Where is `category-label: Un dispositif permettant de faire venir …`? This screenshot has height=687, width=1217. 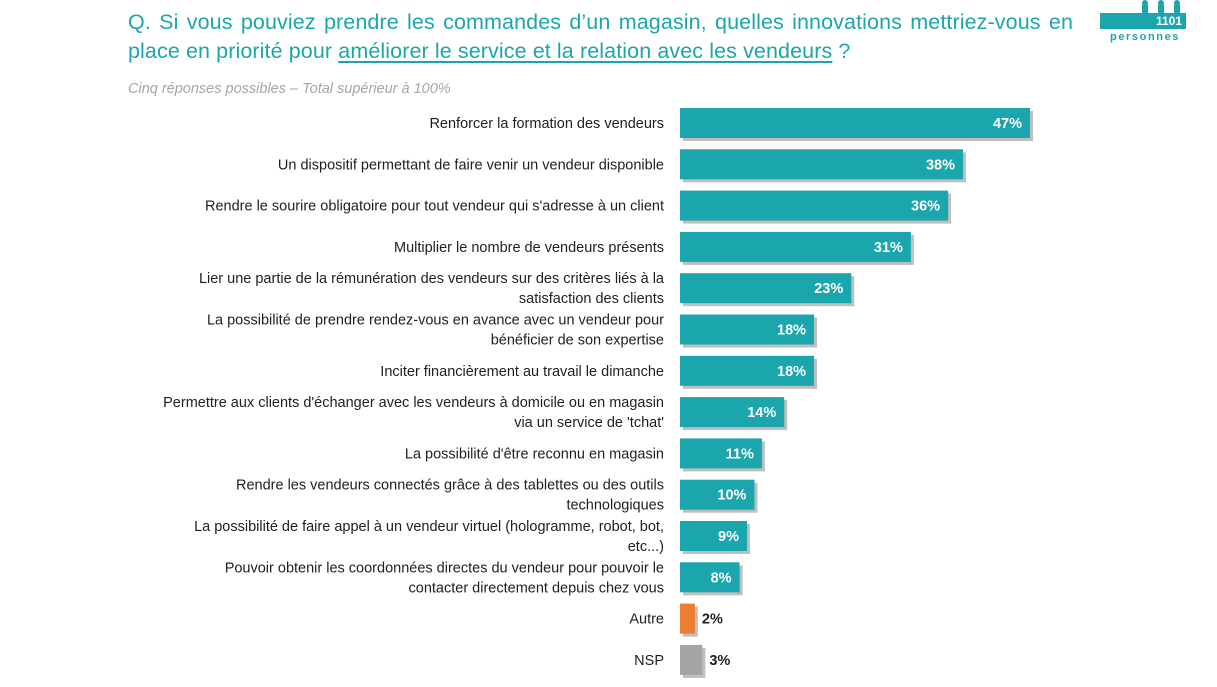
category-label: Un dispositif permettant de faire venir … is located at coordinates (471, 165).